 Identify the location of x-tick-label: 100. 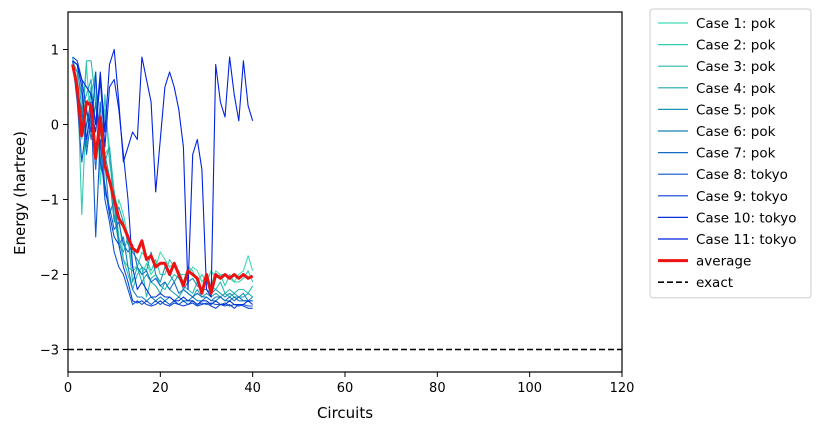
(529, 388).